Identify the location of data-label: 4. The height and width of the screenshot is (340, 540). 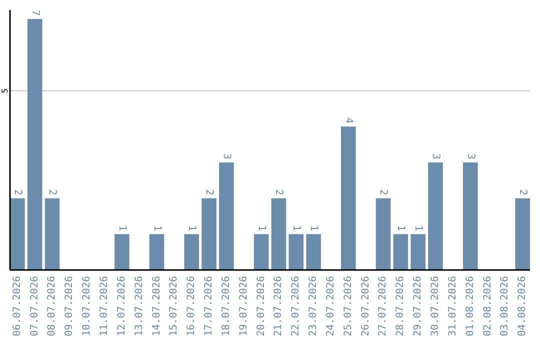
(348, 121).